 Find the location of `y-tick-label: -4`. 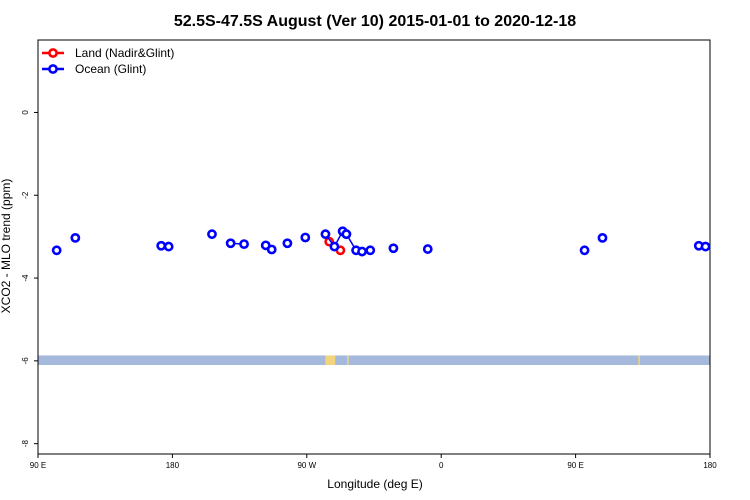

y-tick-label: -4 is located at coordinates (25, 278).